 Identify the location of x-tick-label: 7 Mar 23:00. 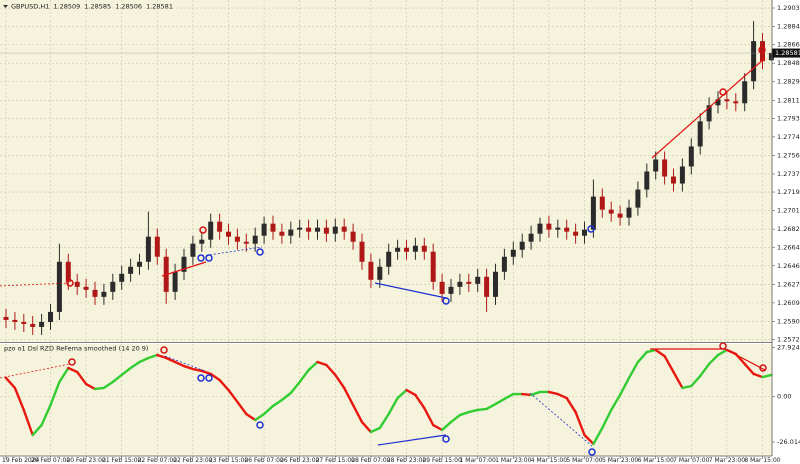
(727, 460).